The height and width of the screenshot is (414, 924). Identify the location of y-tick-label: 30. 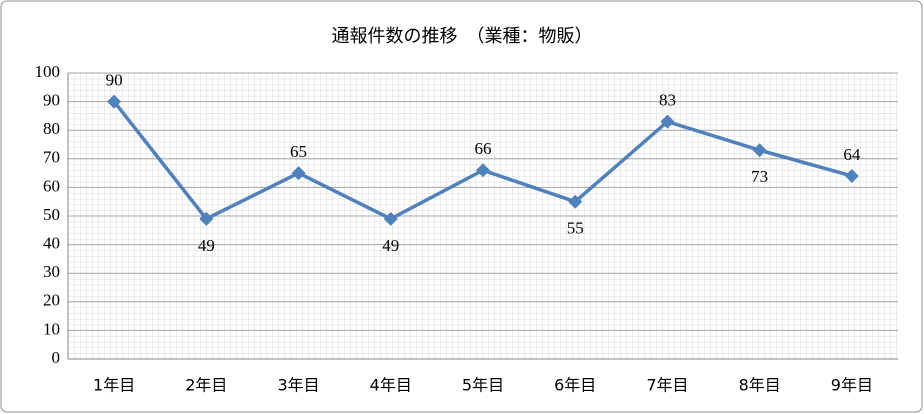
(51, 271).